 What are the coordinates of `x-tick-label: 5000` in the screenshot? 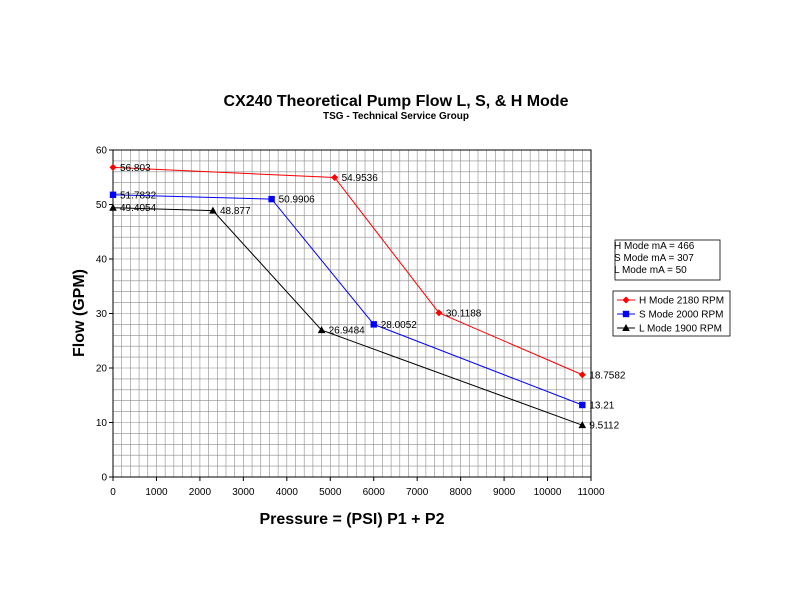 It's located at (330, 492).